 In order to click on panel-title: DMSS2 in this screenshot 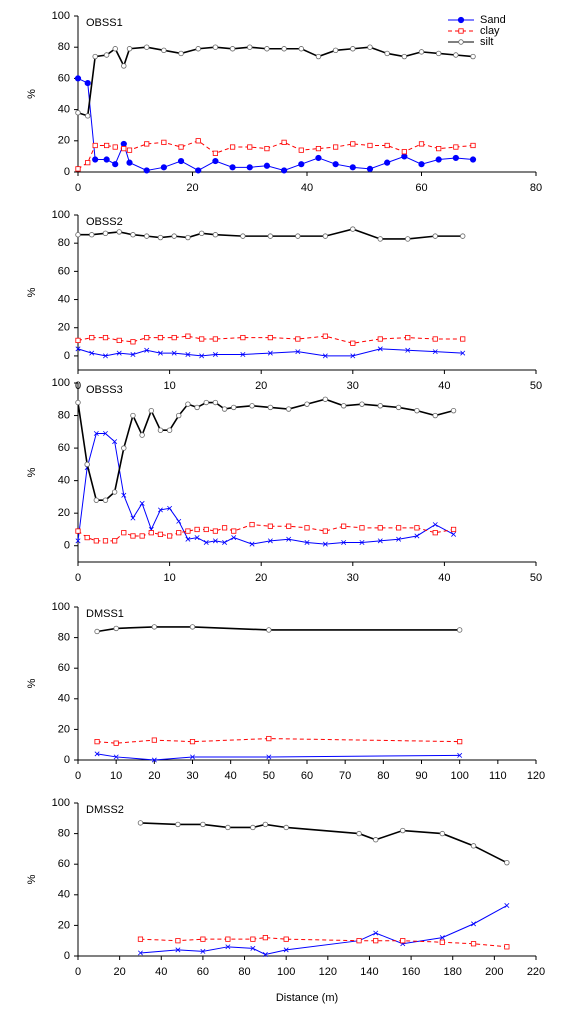, I will do `click(105, 810)`.